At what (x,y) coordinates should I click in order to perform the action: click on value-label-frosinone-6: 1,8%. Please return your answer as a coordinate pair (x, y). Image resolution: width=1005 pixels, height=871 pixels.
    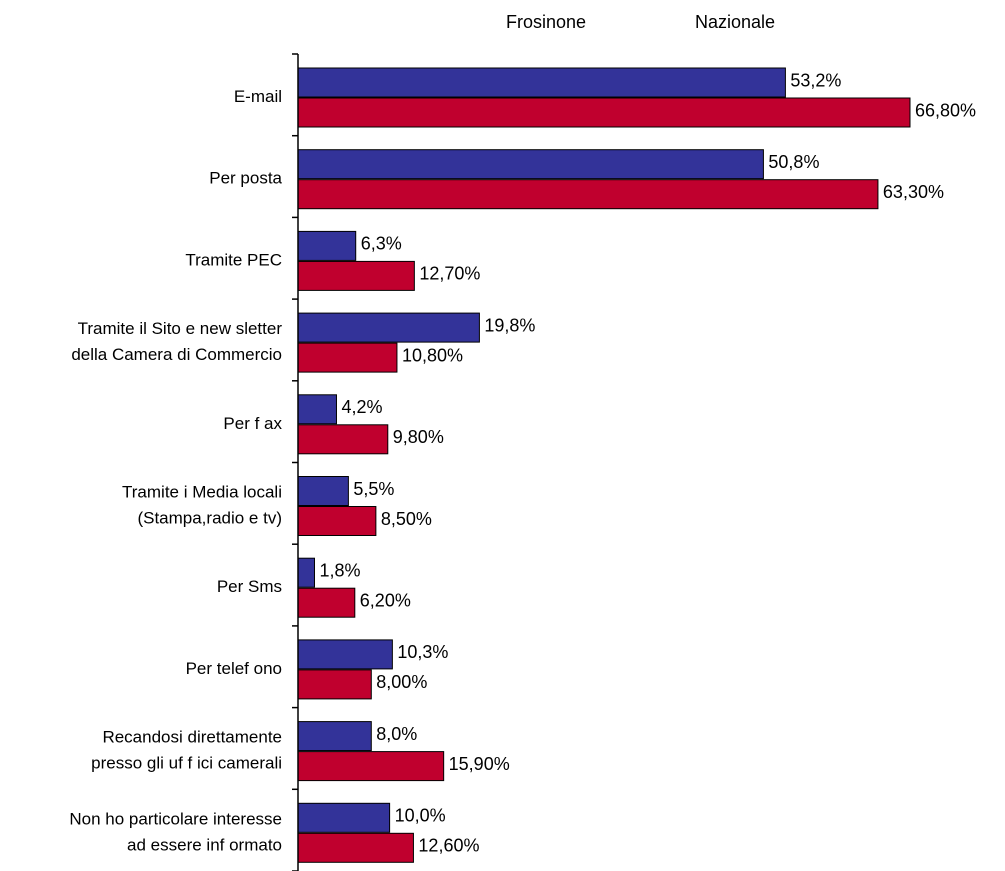
    Looking at the image, I should click on (339, 570).